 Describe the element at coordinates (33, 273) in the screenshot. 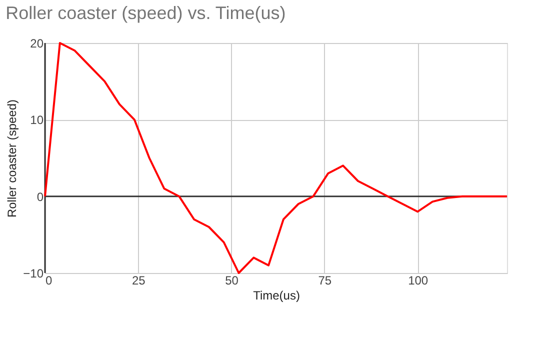

I see `y-tick-label: −10` at that location.